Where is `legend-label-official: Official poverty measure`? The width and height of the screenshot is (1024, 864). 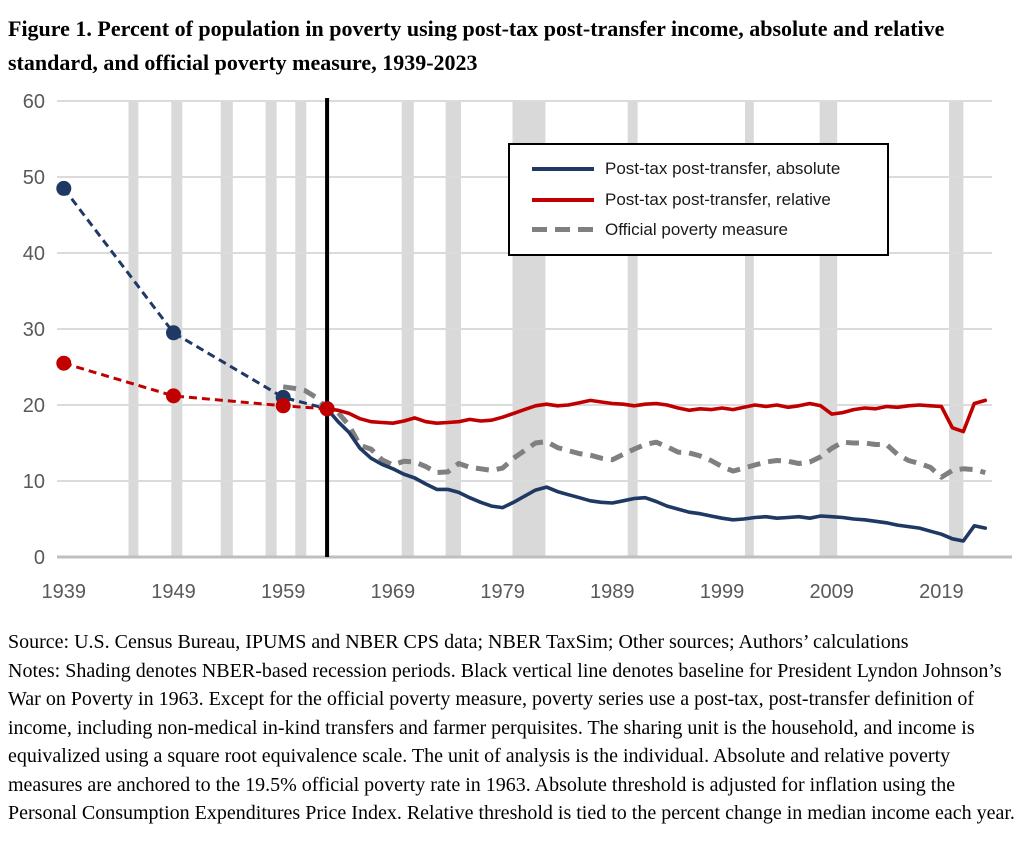
legend-label-official: Official poverty measure is located at coordinates (696, 229).